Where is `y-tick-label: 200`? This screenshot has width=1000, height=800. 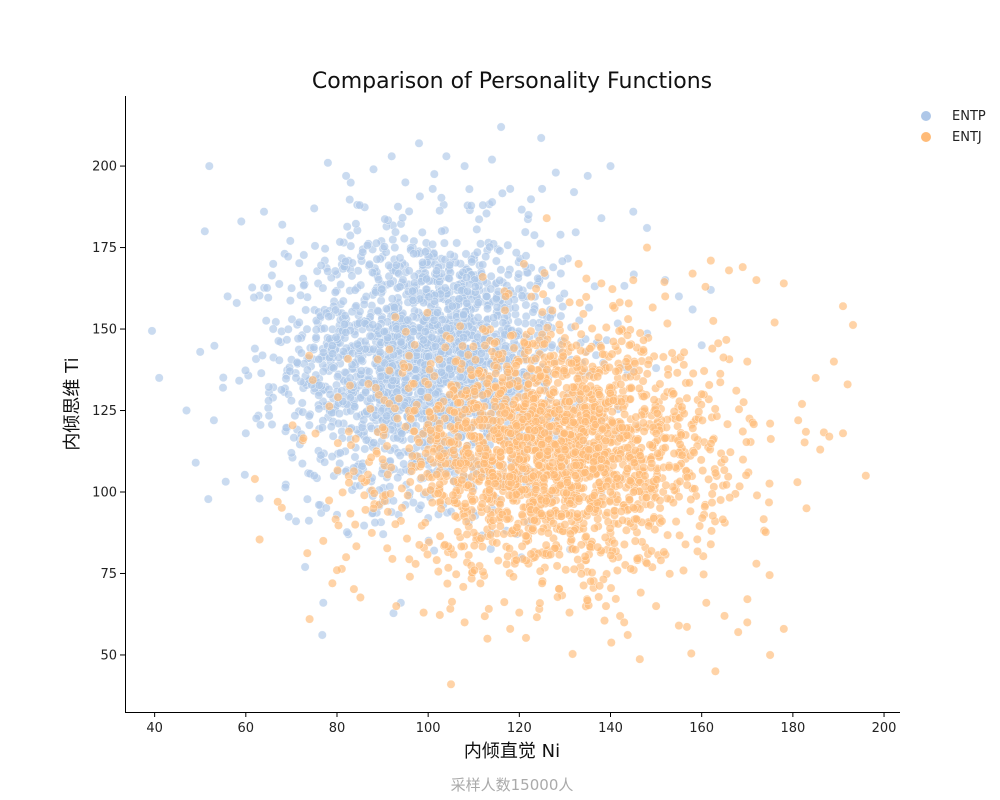
y-tick-label: 200 is located at coordinates (104, 167).